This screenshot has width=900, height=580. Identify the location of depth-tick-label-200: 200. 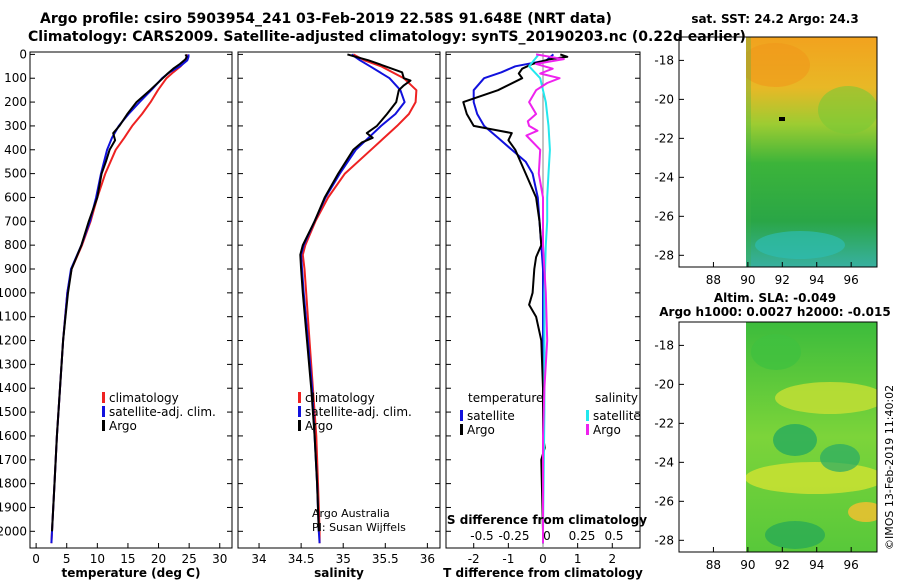
(15, 102).